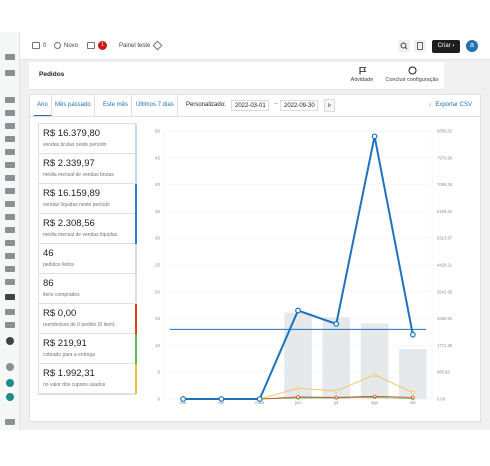  I want to click on activity-button: Atividade, so click(362, 74).